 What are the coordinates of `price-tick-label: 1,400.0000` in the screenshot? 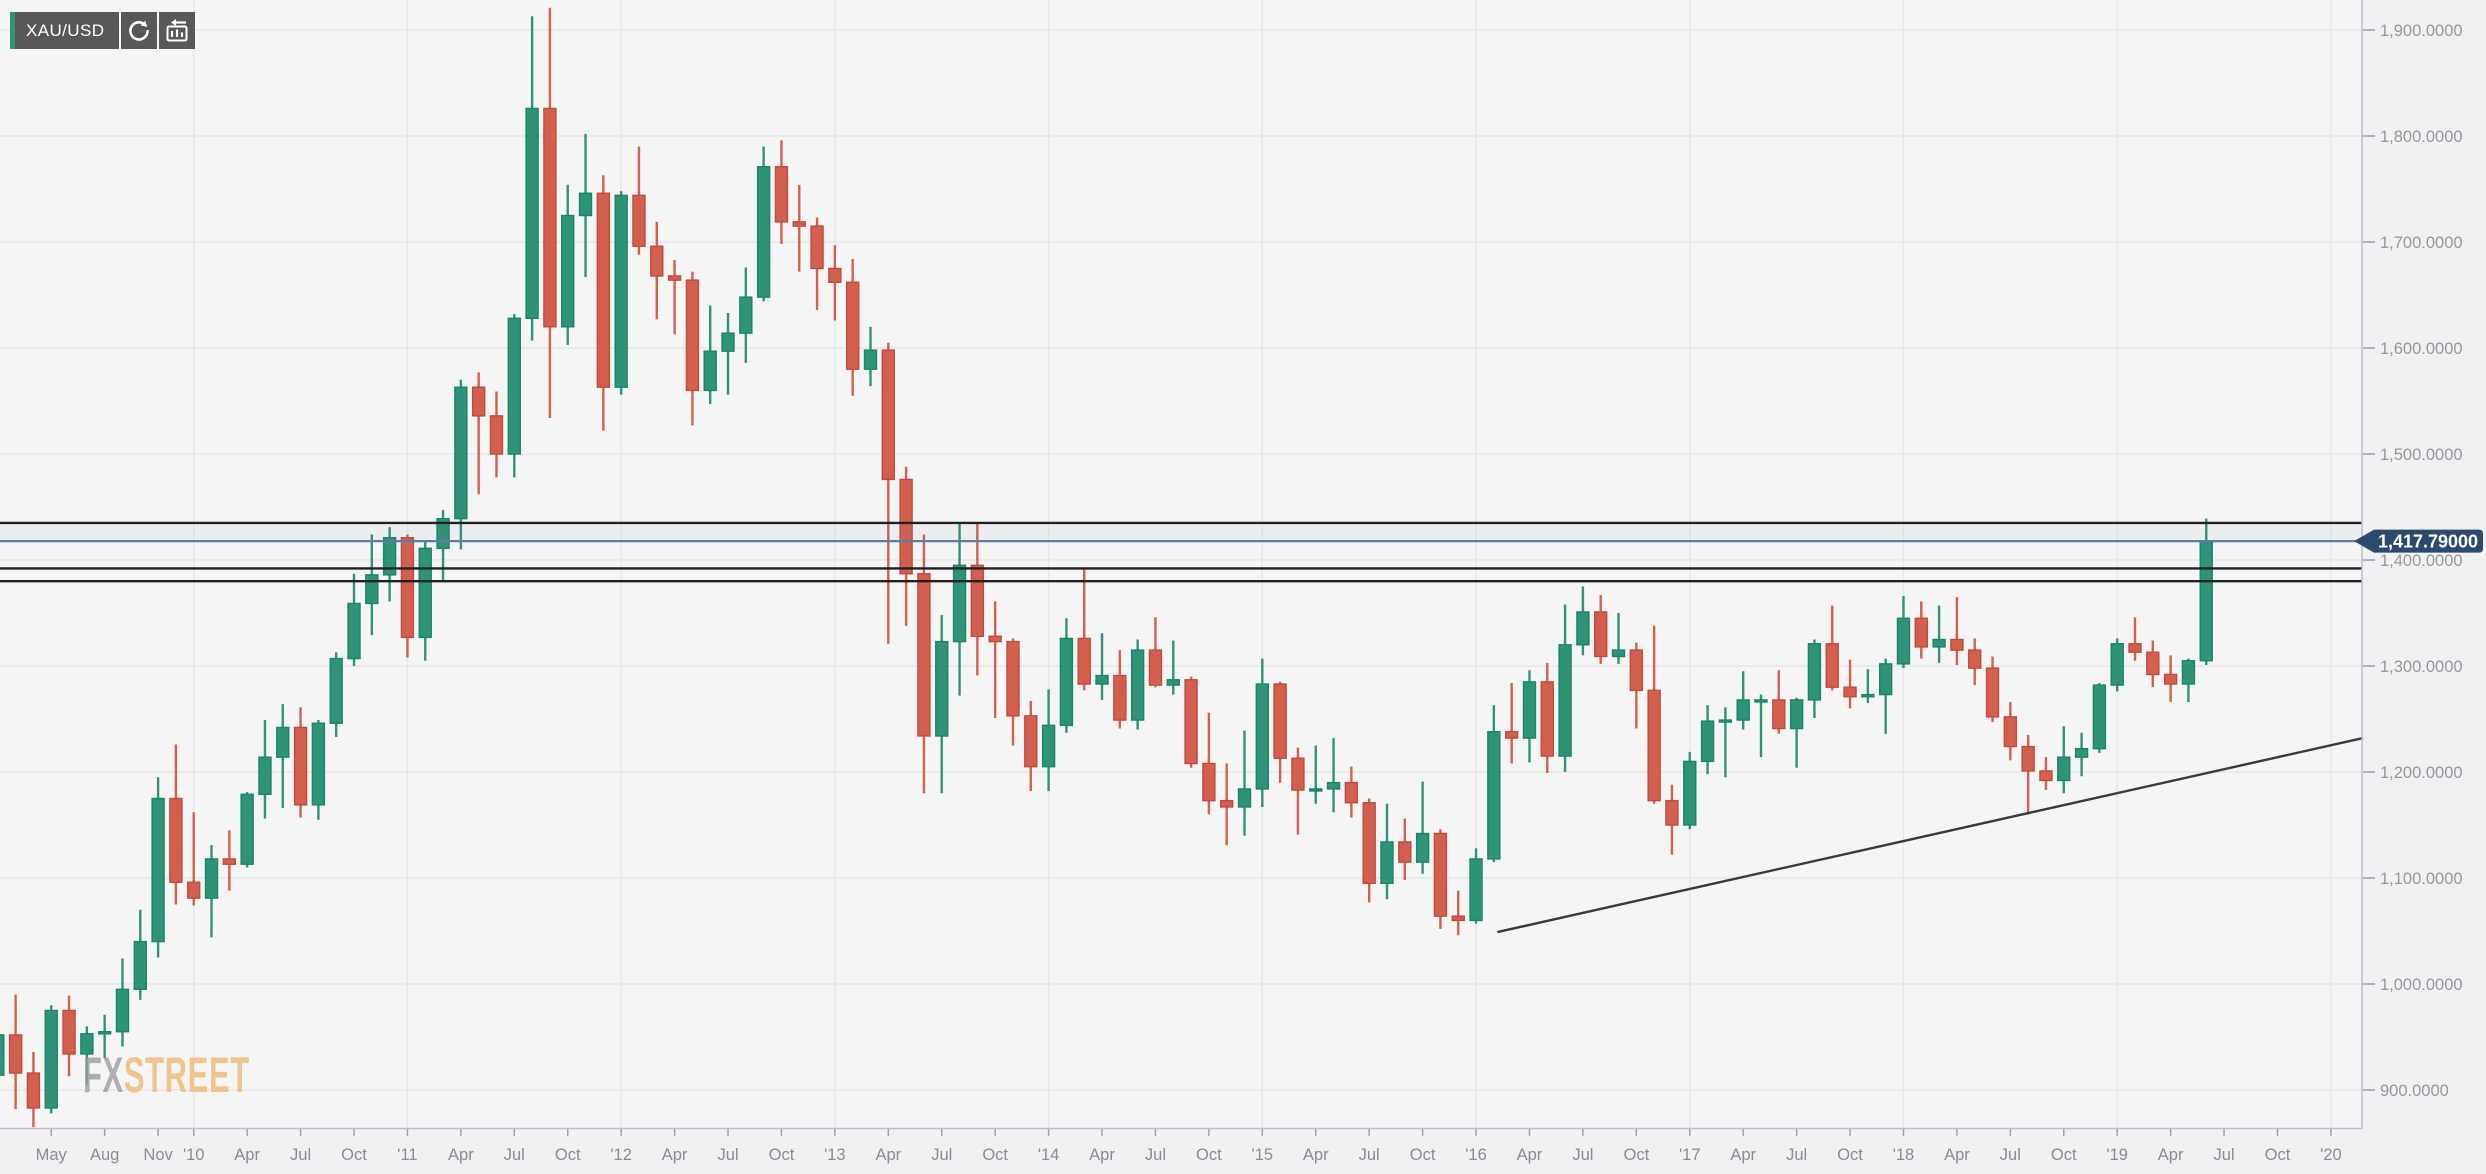 It's located at (2421, 561).